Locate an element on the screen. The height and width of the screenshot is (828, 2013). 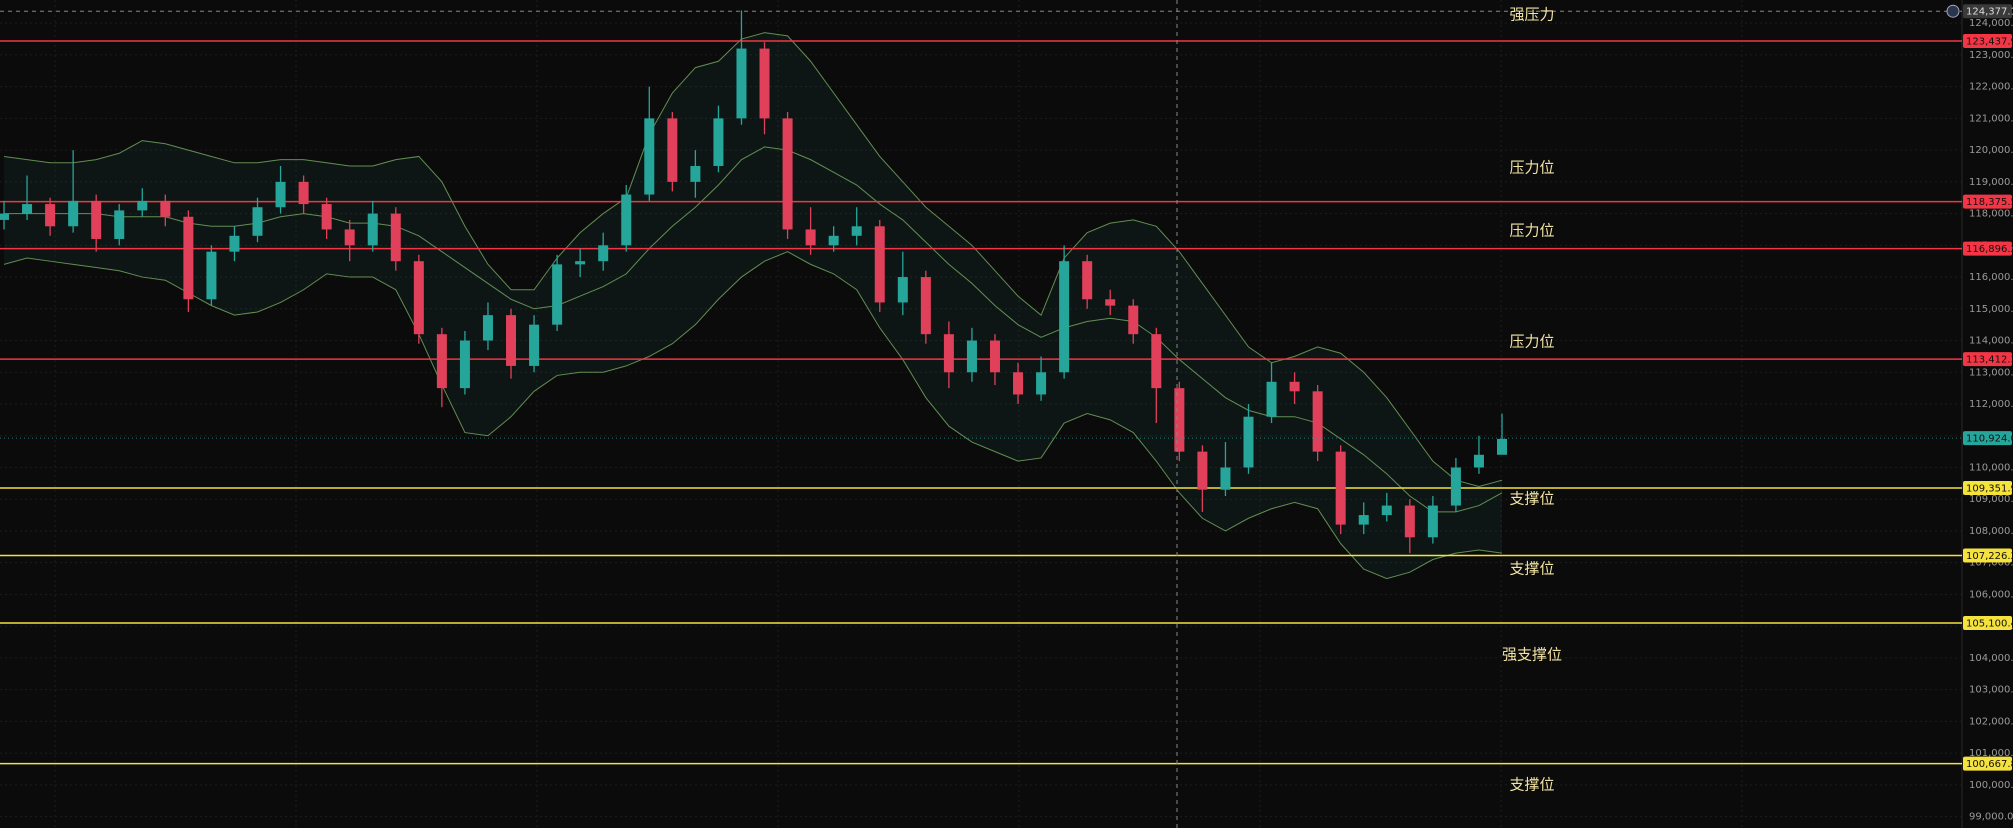
y-tick-label: 114,000.0 is located at coordinates (1991, 341).